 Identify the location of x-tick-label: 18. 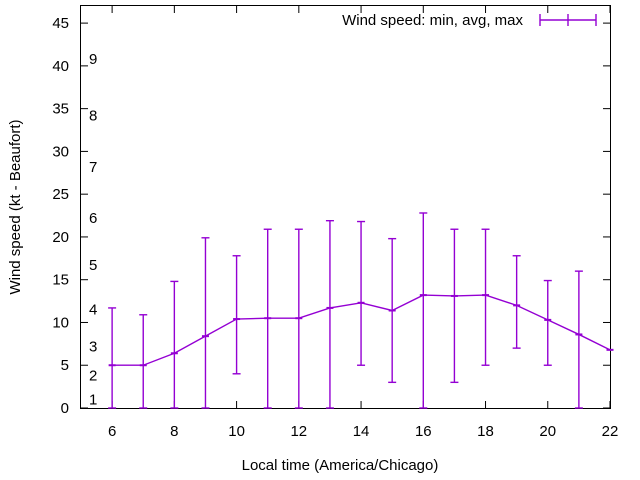
(485, 431).